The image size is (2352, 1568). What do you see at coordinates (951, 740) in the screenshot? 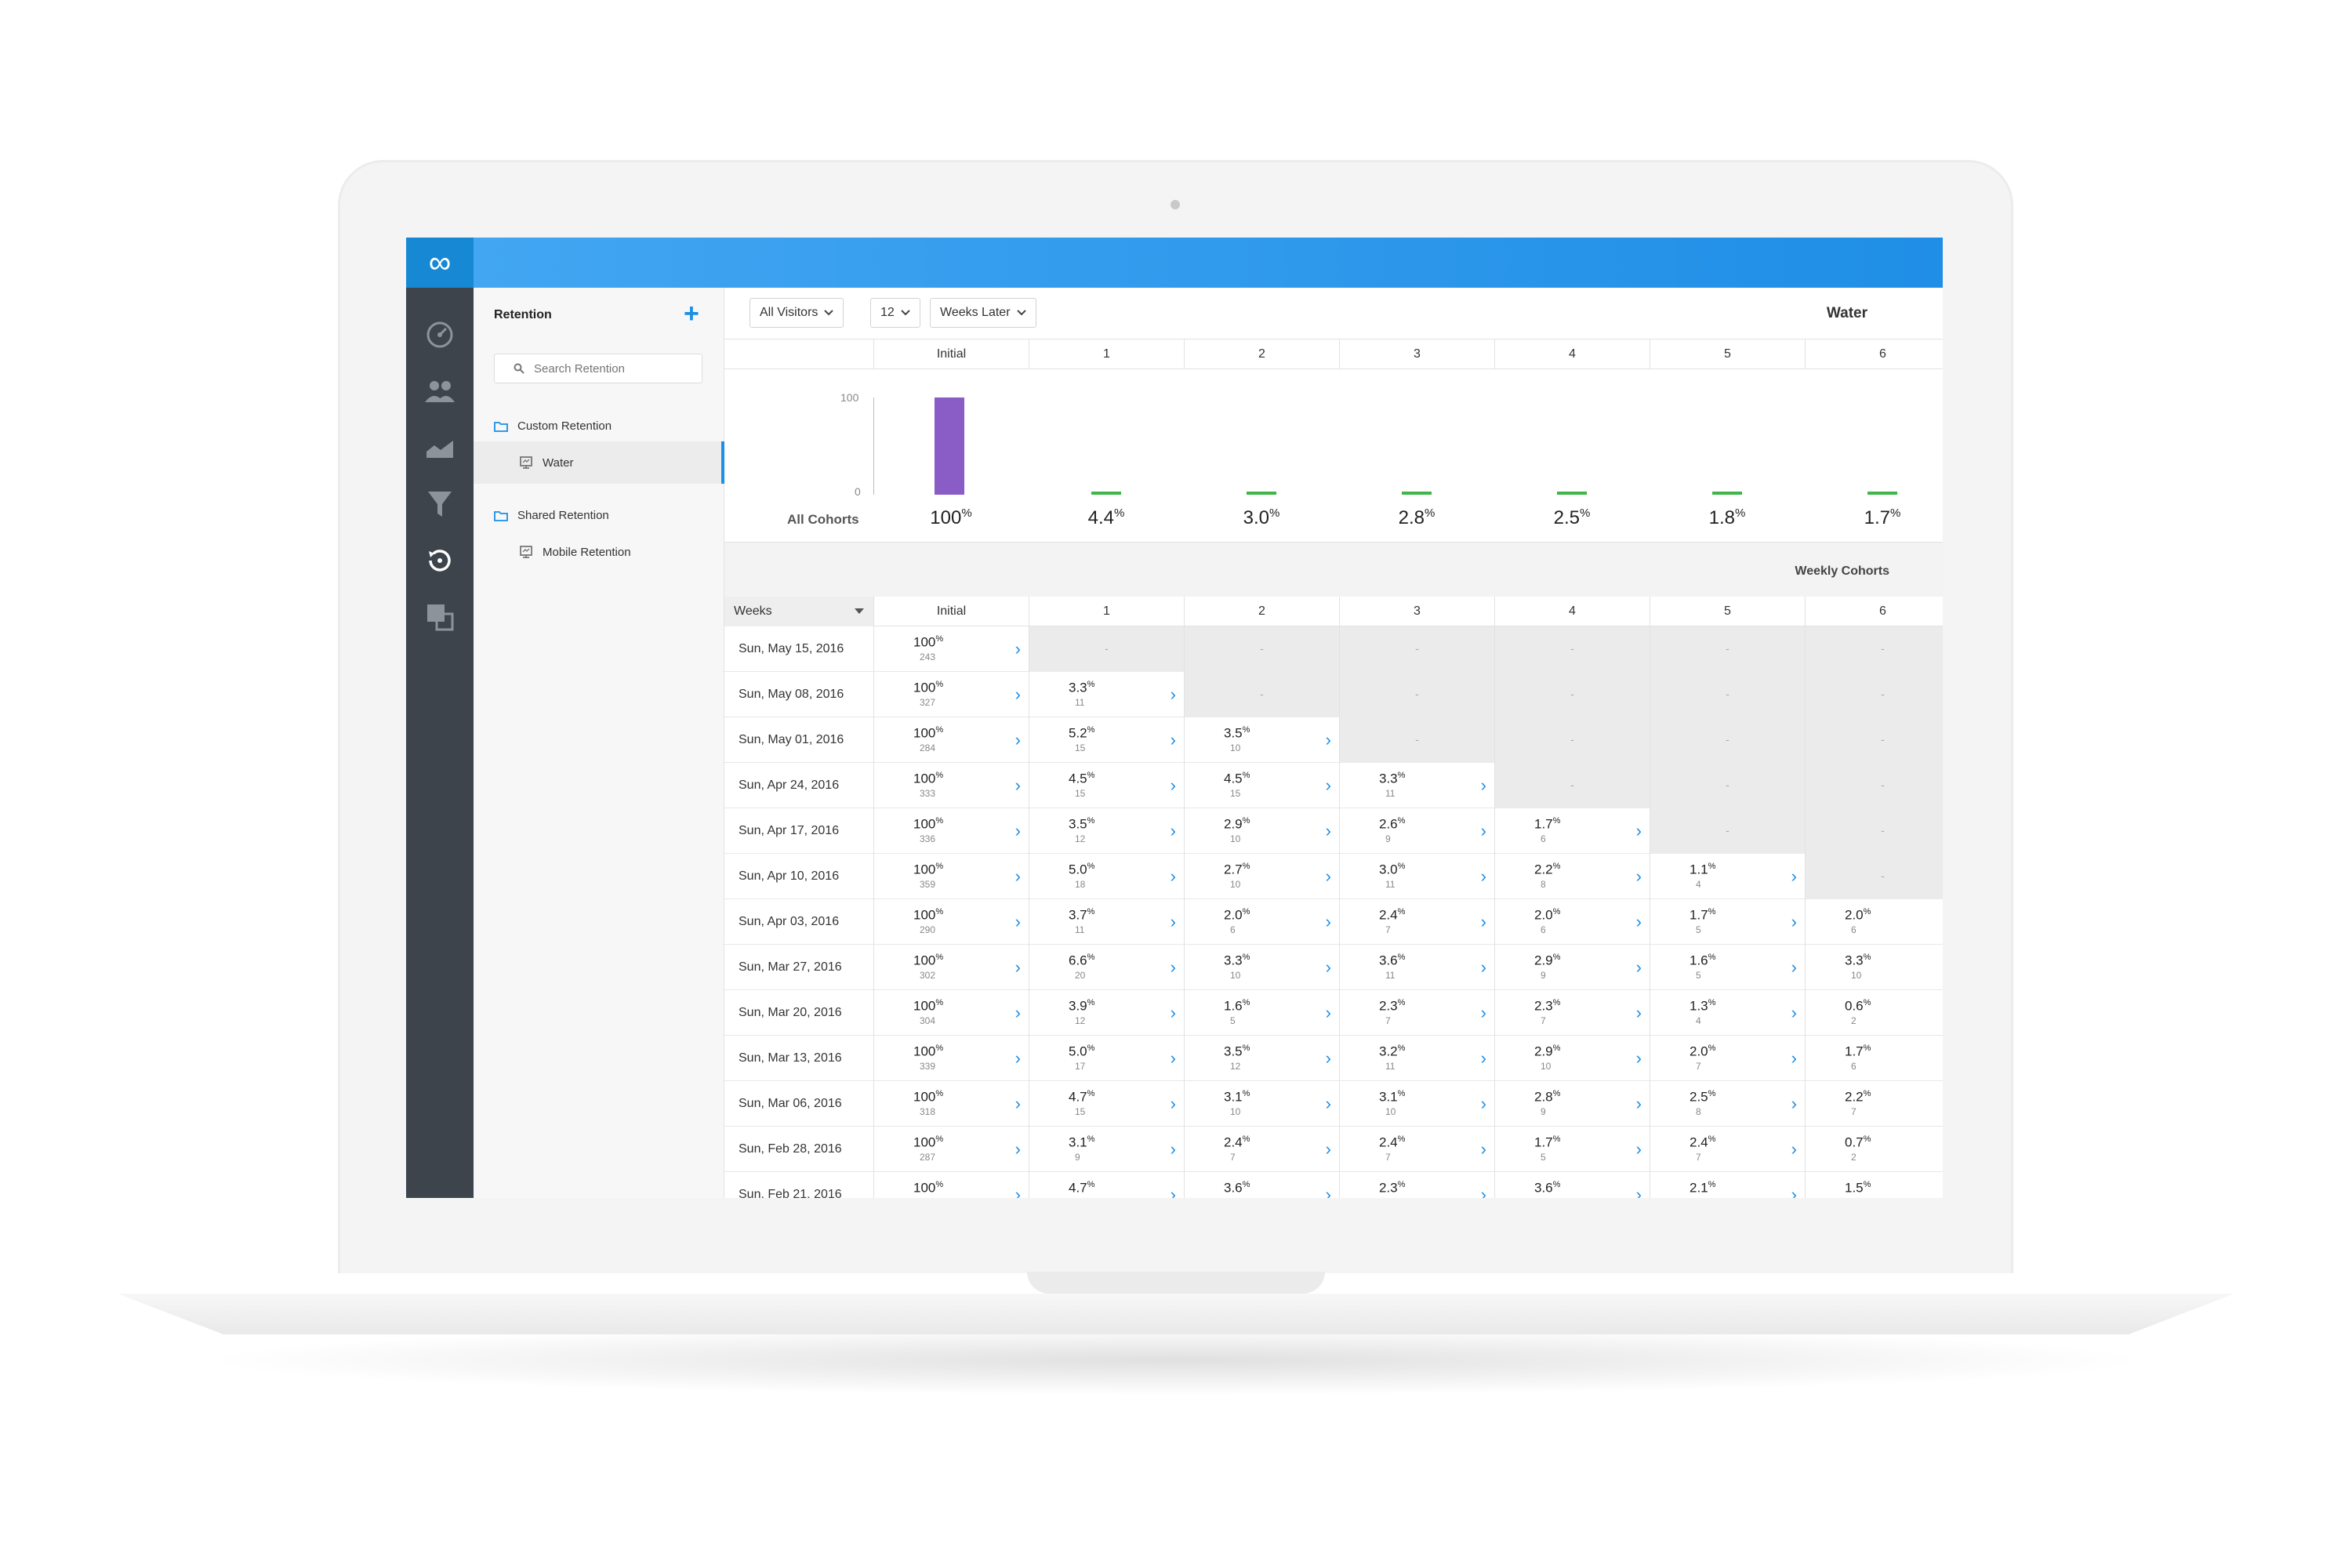
I see `retention-cell: 100% 284 ›` at bounding box center [951, 740].